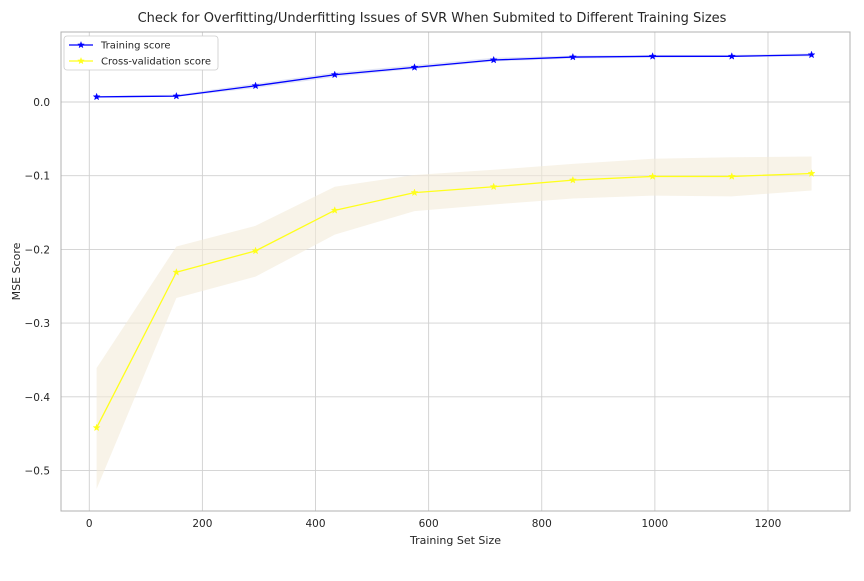 The width and height of the screenshot is (864, 581). I want to click on y-tick-label: −0.4, so click(38, 398).